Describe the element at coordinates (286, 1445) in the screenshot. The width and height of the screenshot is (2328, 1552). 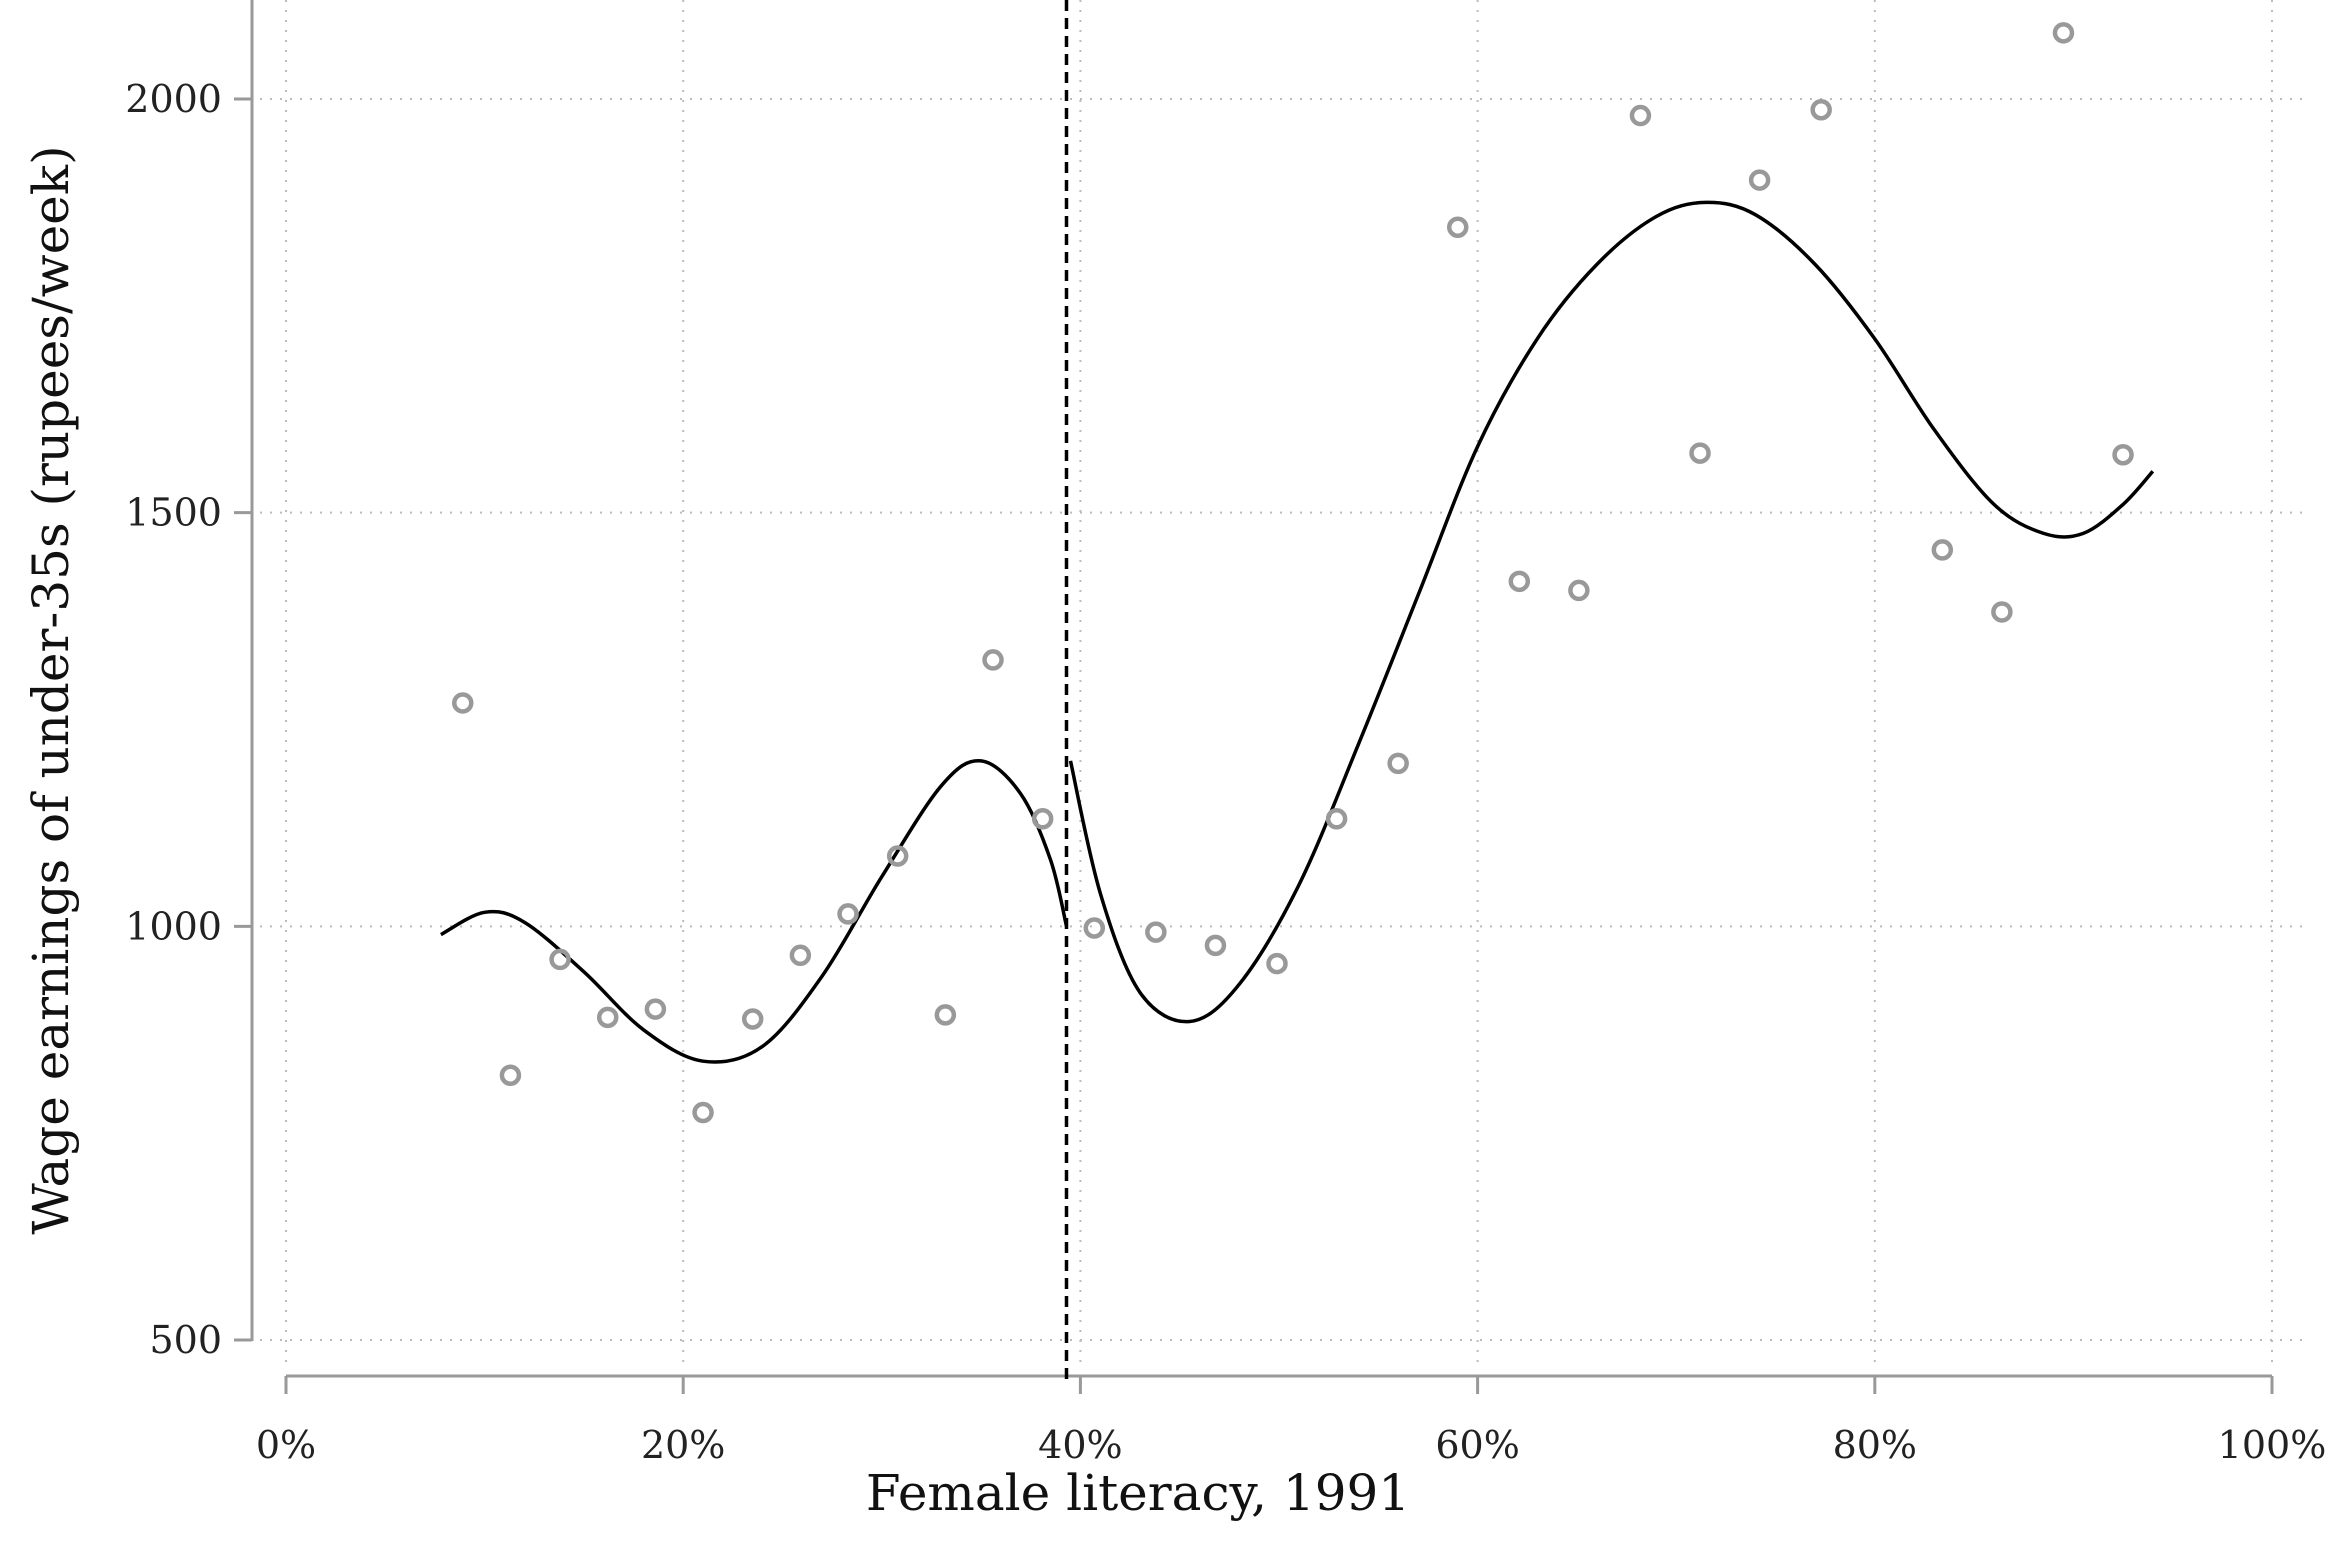
I see `x-tick-label: 0%` at that location.